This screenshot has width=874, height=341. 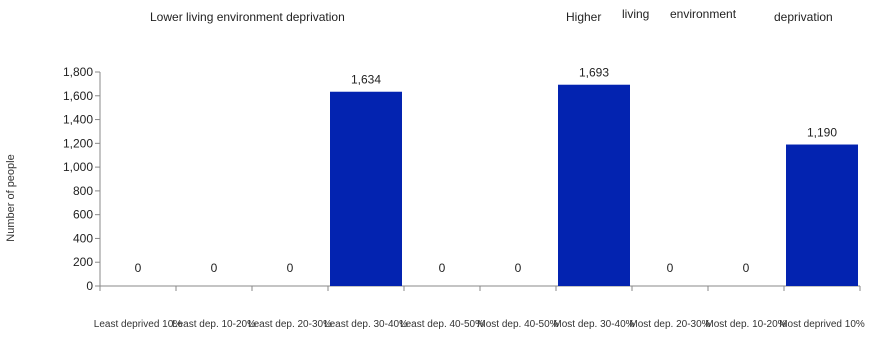 I want to click on y-tick-label: 800, so click(x=83, y=191).